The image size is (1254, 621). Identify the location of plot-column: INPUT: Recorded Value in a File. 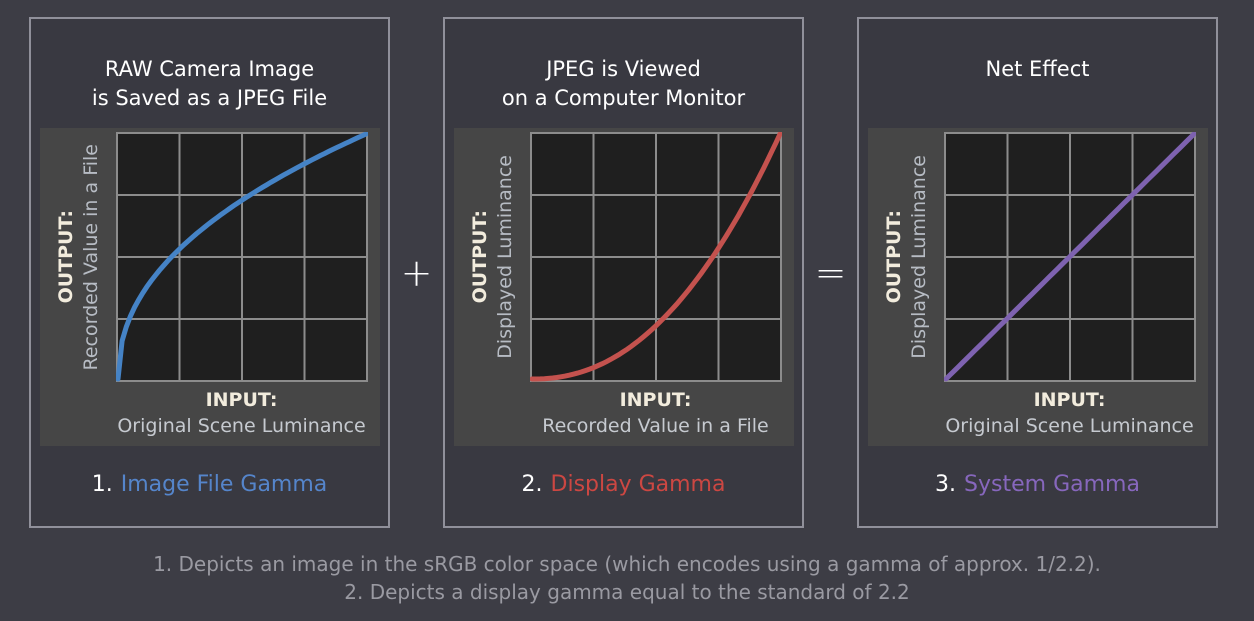
(655, 289).